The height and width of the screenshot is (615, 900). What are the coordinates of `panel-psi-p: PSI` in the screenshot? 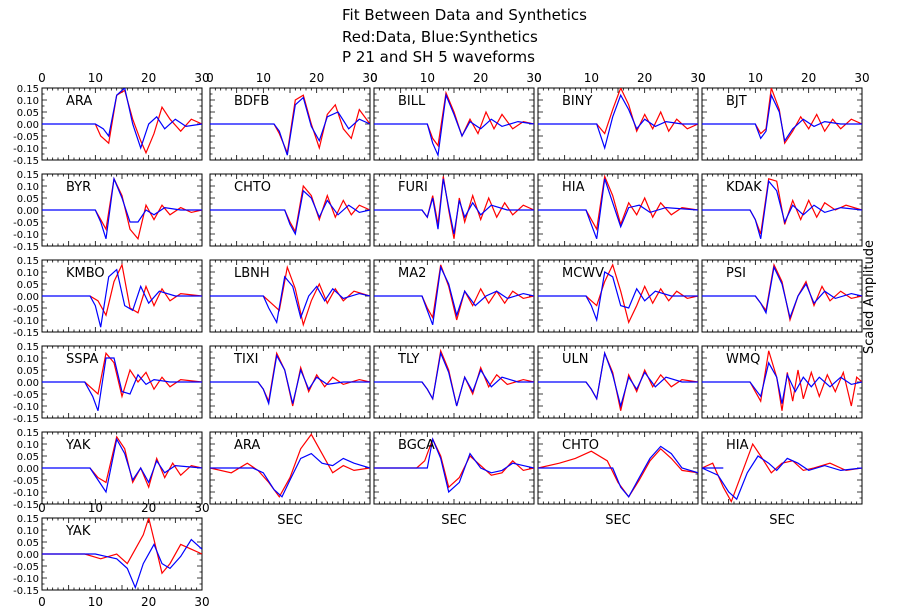 It's located at (782, 296).